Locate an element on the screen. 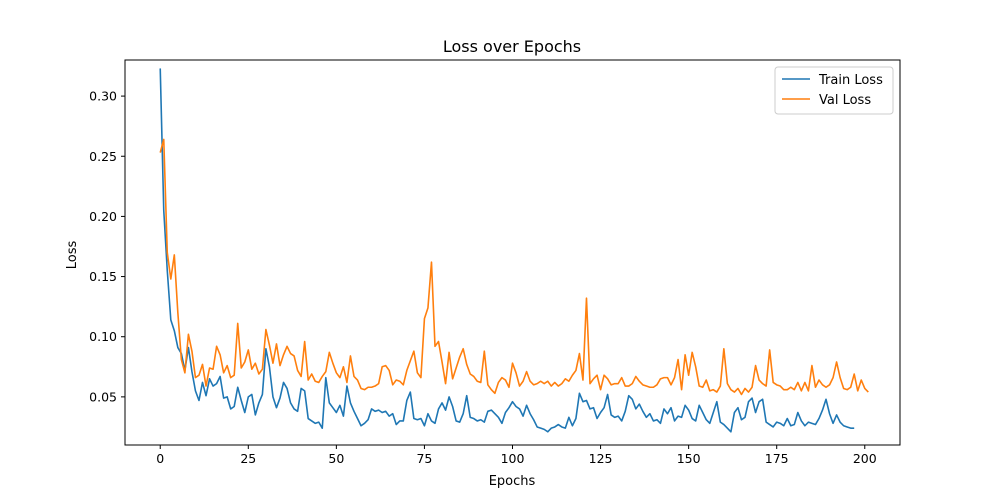  x-tick-label: 100 is located at coordinates (513, 458).